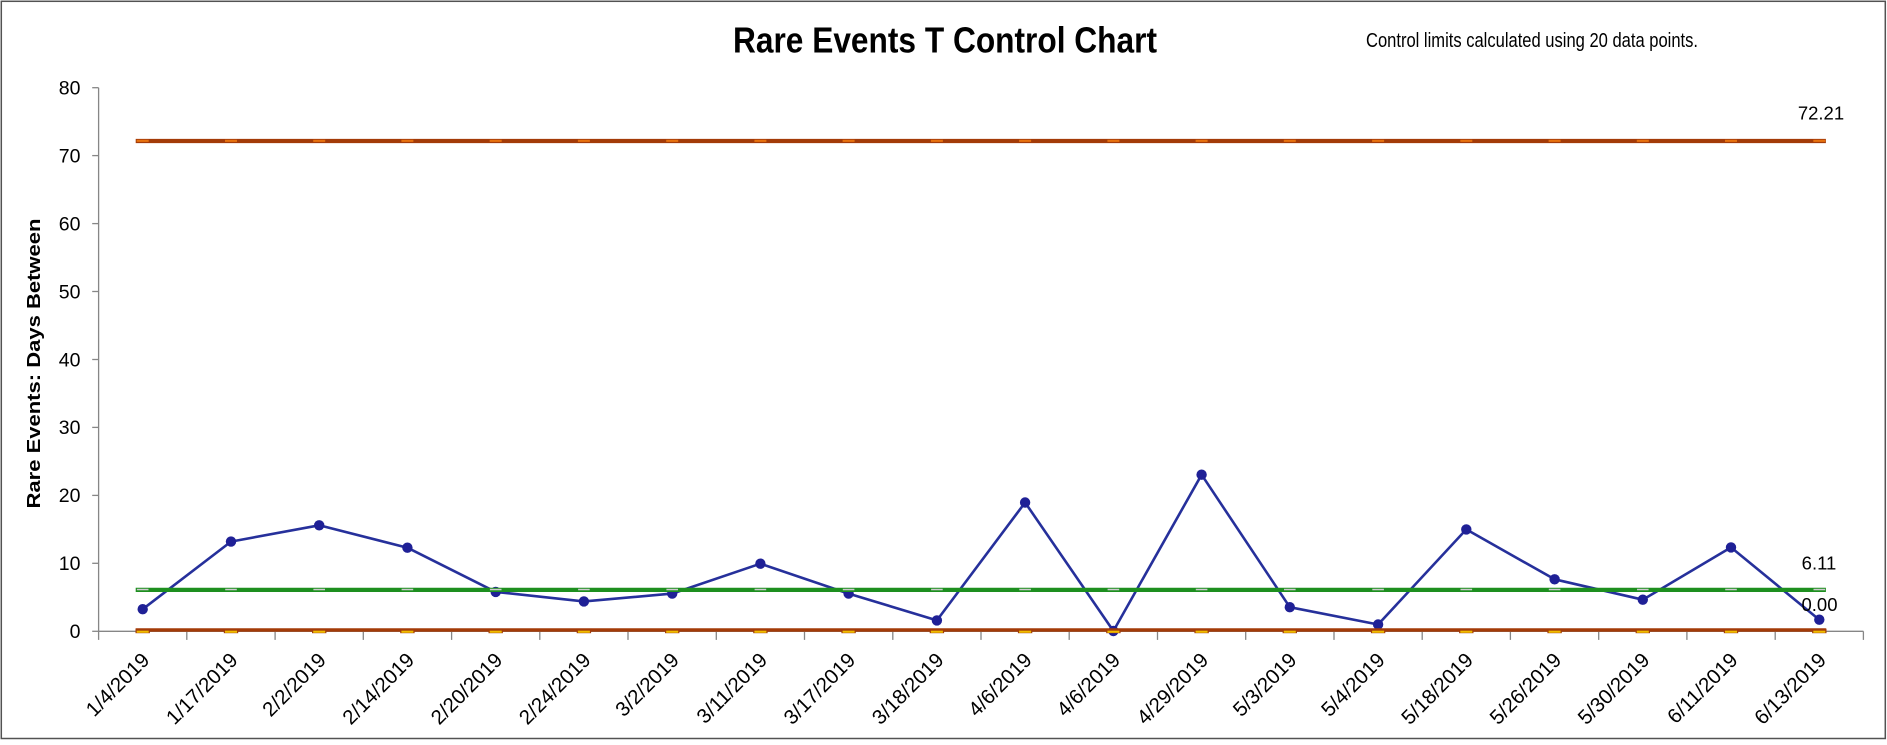  What do you see at coordinates (75, 632) in the screenshot?
I see `svg-text: 0` at bounding box center [75, 632].